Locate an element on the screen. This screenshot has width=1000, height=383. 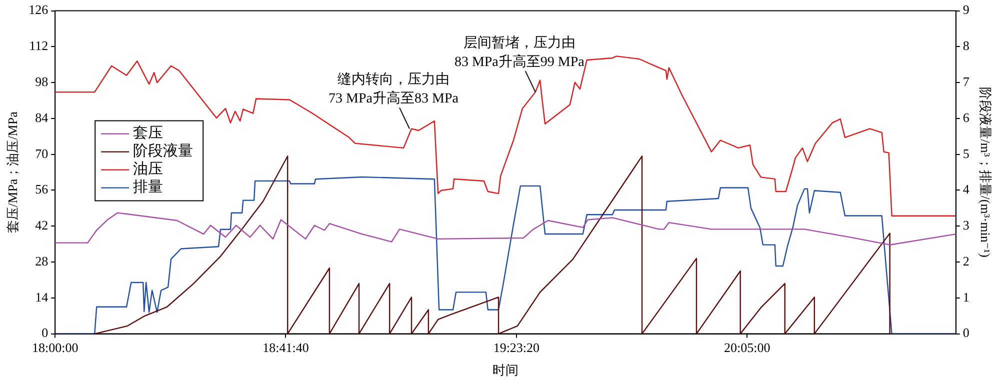
y-tick-label: 98 is located at coordinates (41, 81).